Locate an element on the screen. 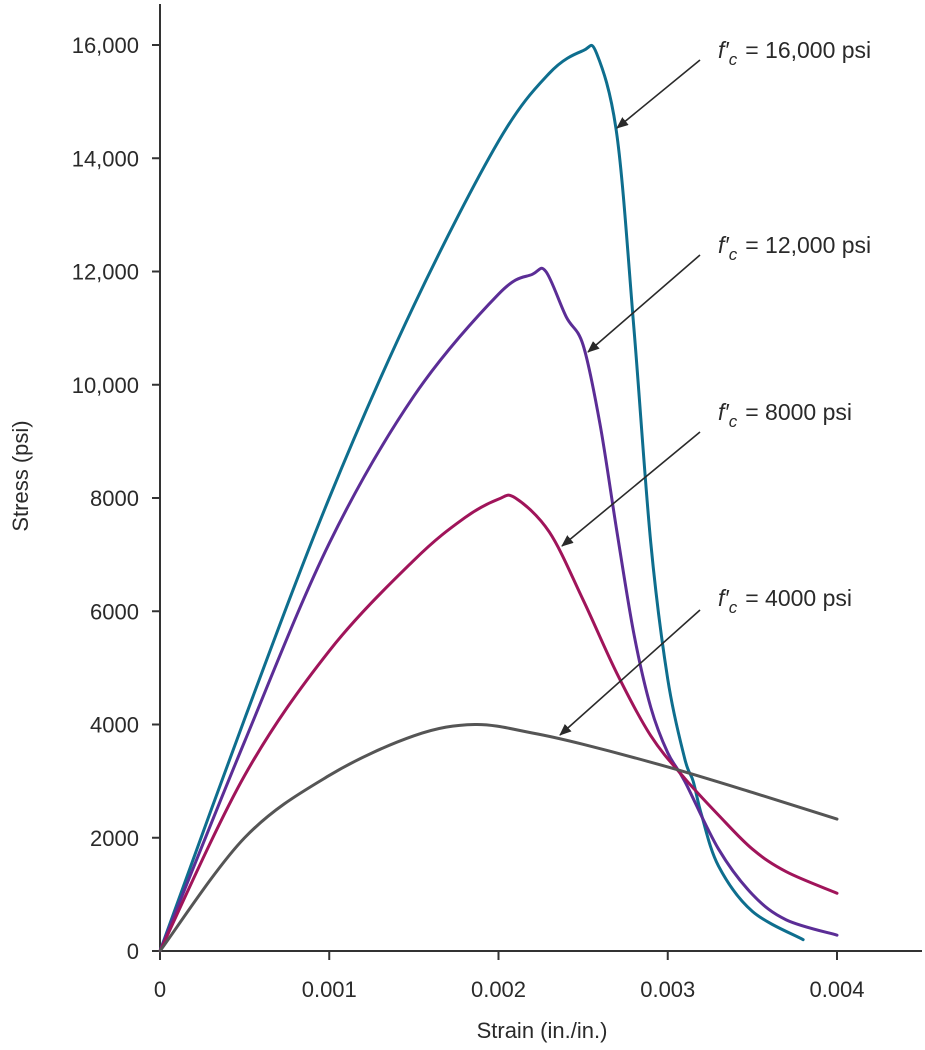  label-value: = 4000 psi is located at coordinates (798, 598).